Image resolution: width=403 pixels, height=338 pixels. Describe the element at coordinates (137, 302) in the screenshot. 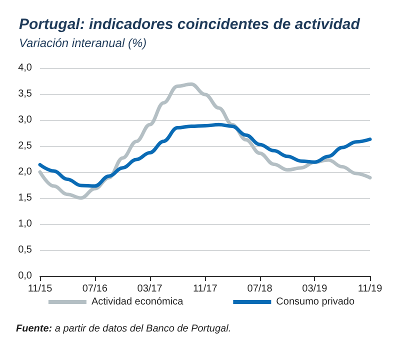

I see `legend-label: Actividad económica` at that location.